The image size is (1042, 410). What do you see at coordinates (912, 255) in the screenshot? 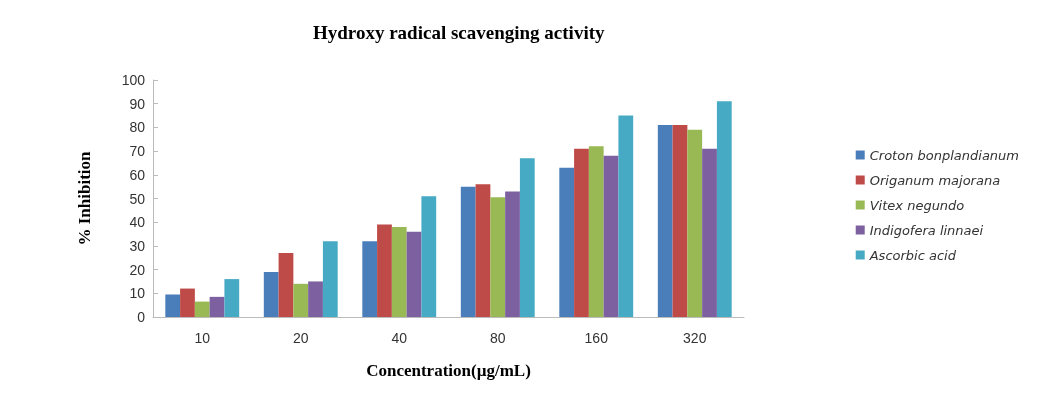
I see `legend-label: Ascorbic acid` at bounding box center [912, 255].